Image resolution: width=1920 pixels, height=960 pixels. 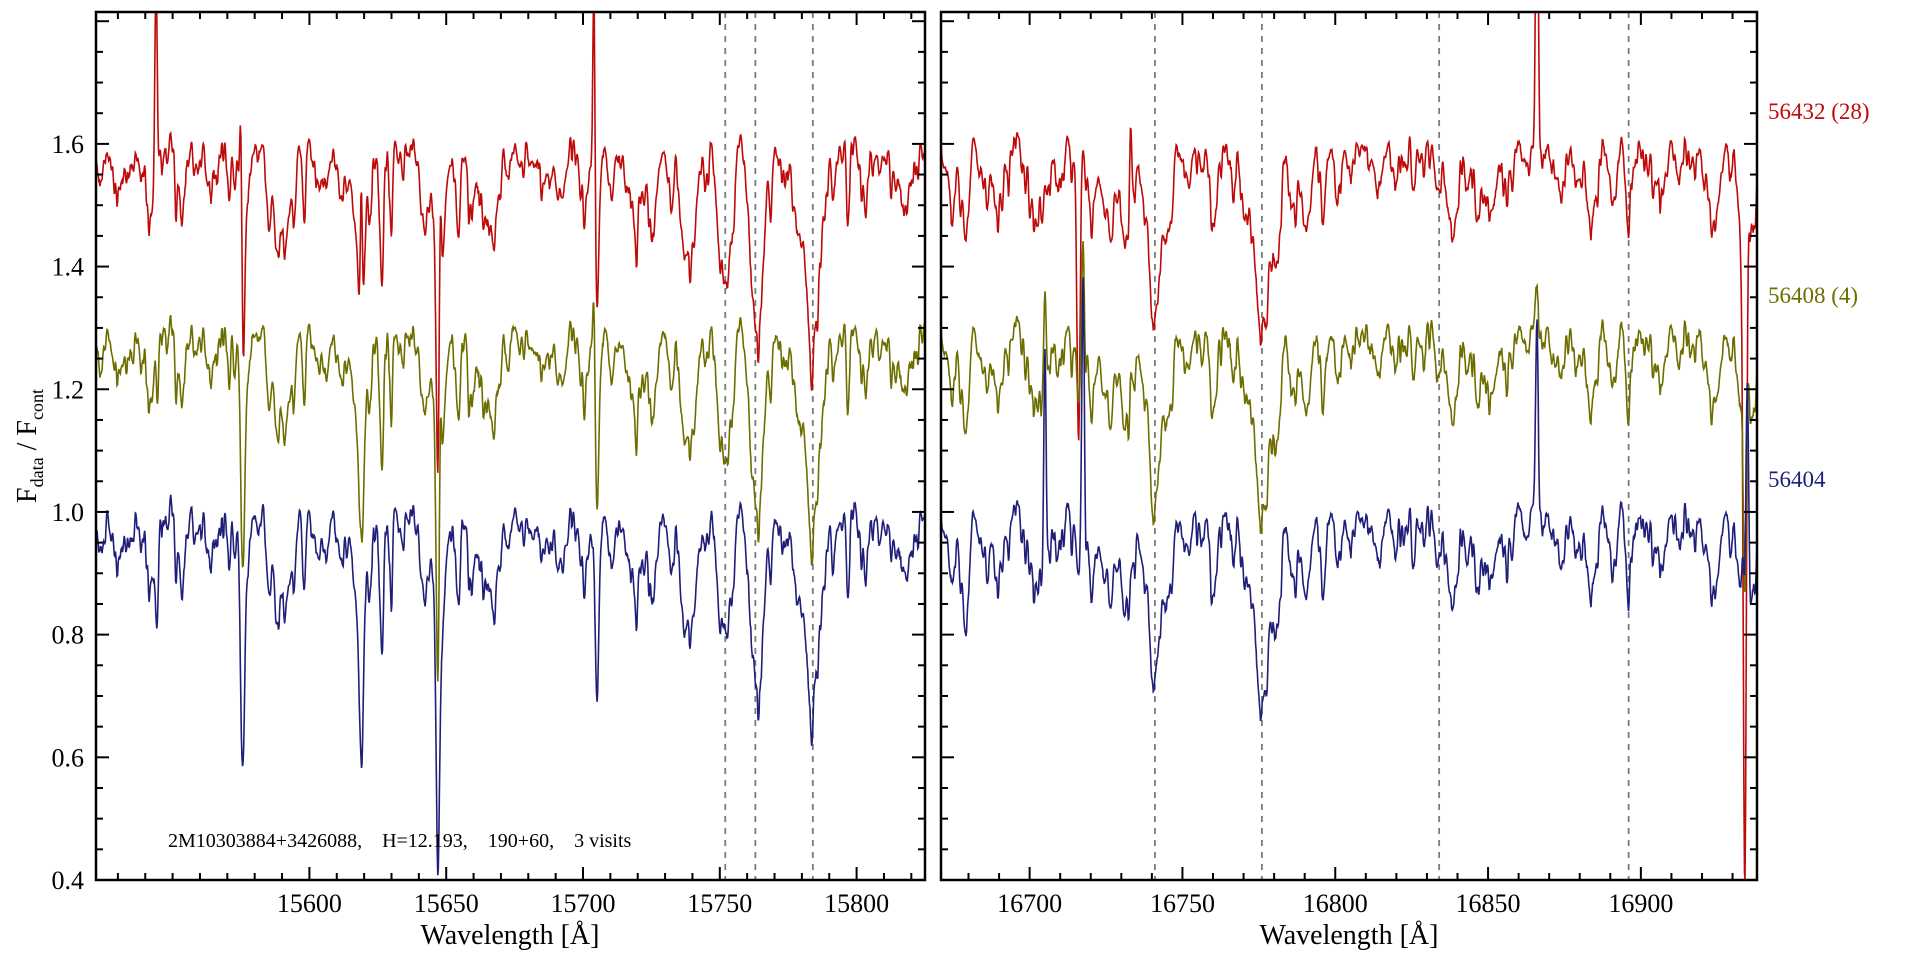 I want to click on series-label-56432: 56432 (28), so click(x=1819, y=112).